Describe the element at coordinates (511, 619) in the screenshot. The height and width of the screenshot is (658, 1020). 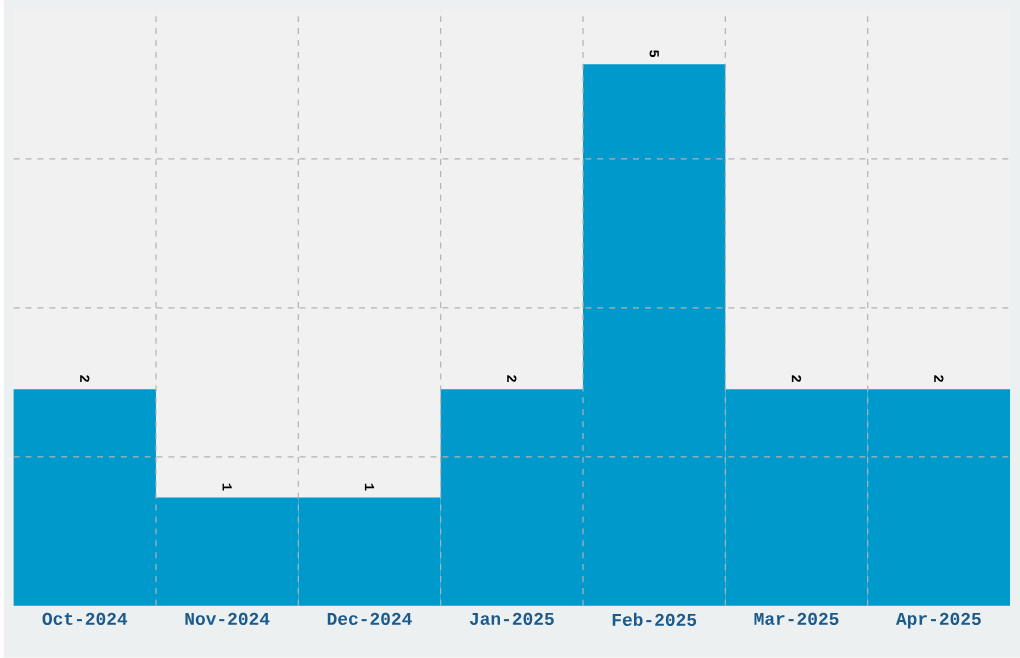
I see `x-tick-label: Jan-2025` at that location.